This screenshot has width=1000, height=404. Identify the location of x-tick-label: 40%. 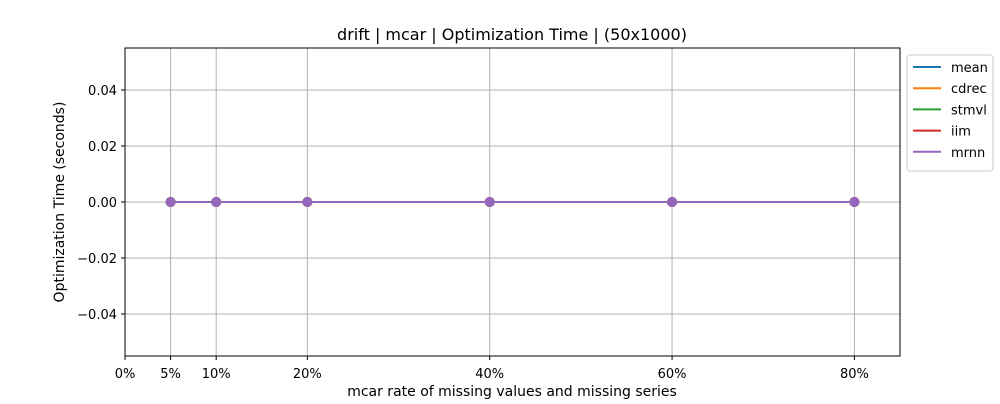
(489, 374).